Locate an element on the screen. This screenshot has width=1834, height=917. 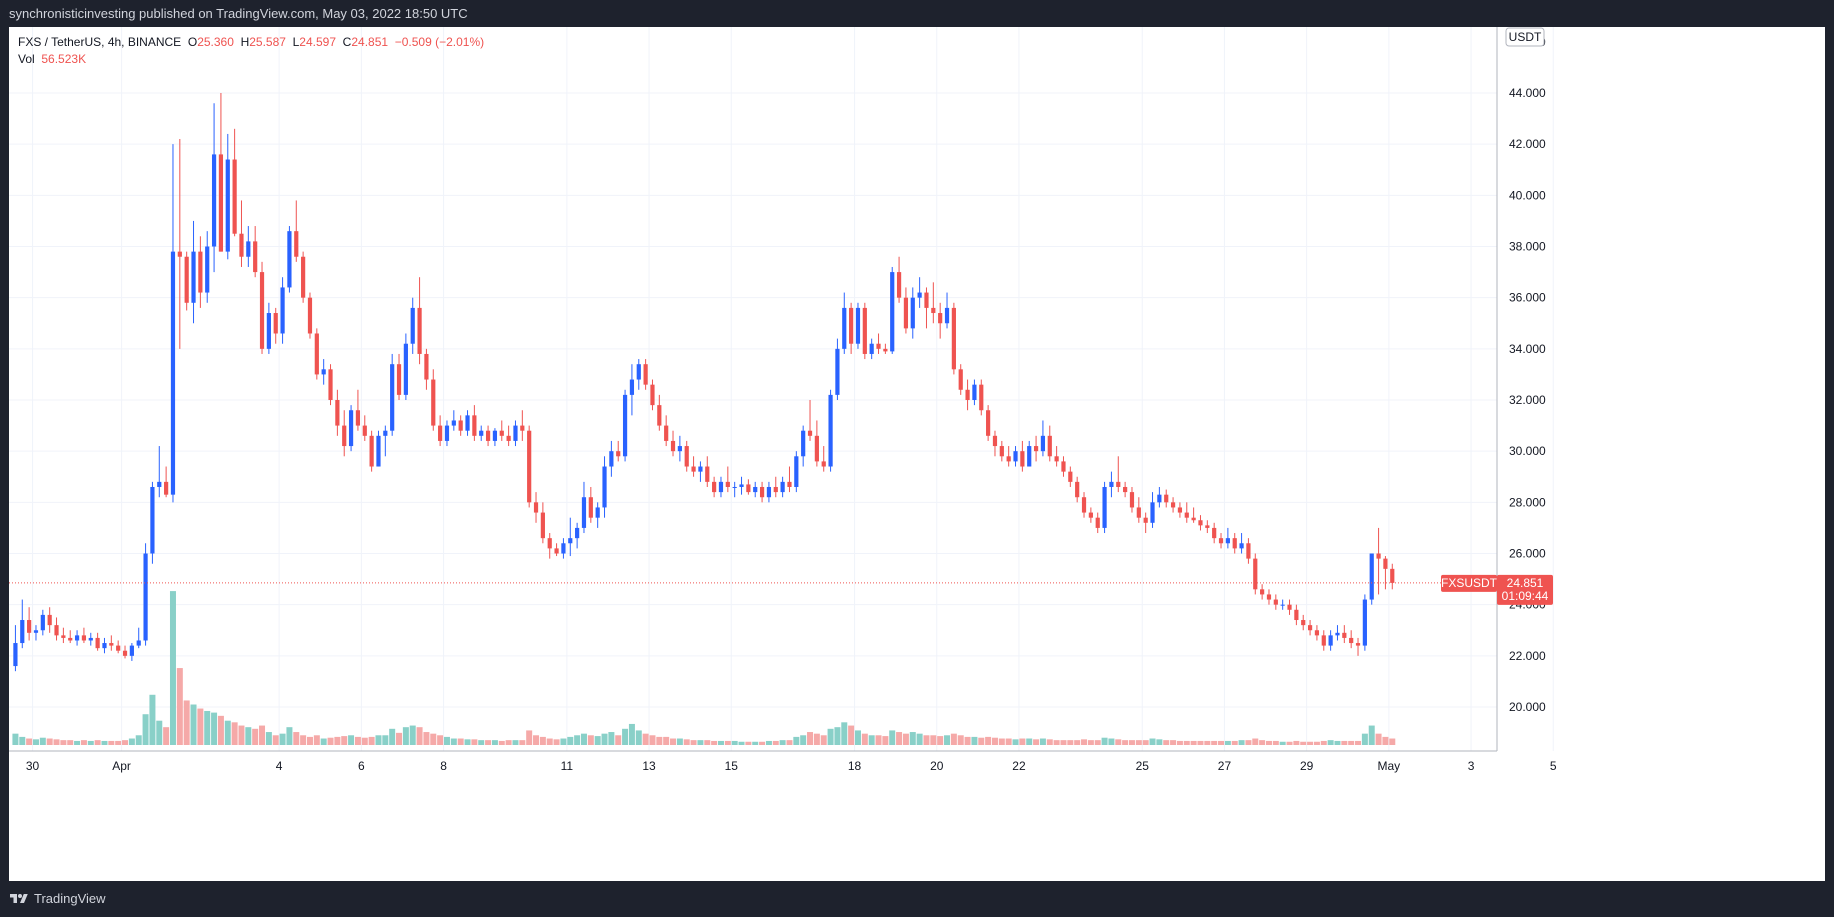
price-tick-label: 20.000 is located at coordinates (1527, 707).